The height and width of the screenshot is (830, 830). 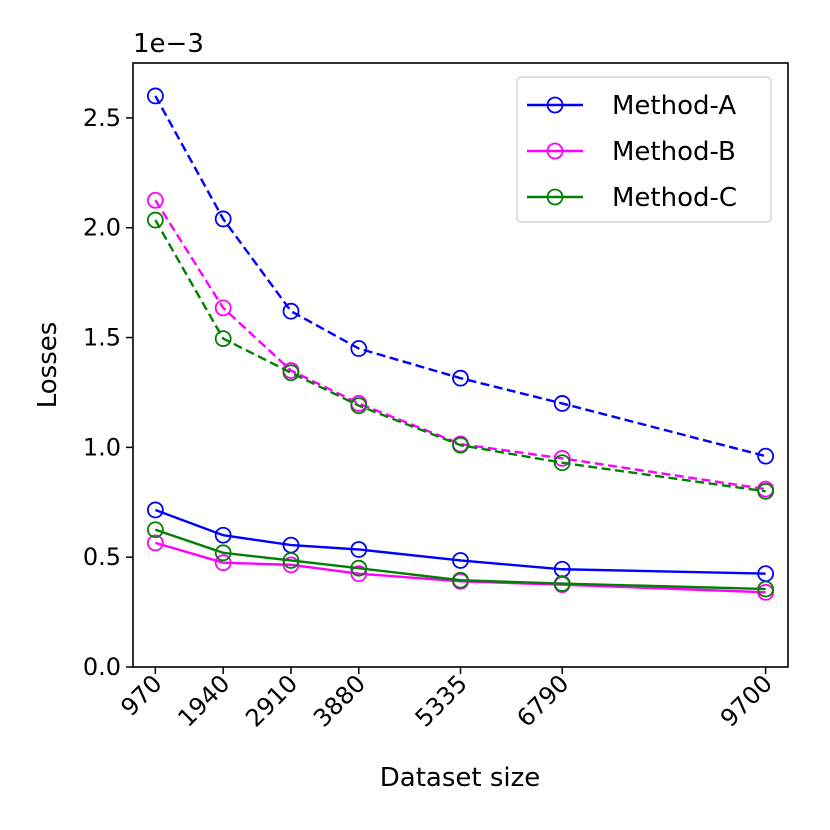 I want to click on y-tick-label: 0.5, so click(x=102, y=557).